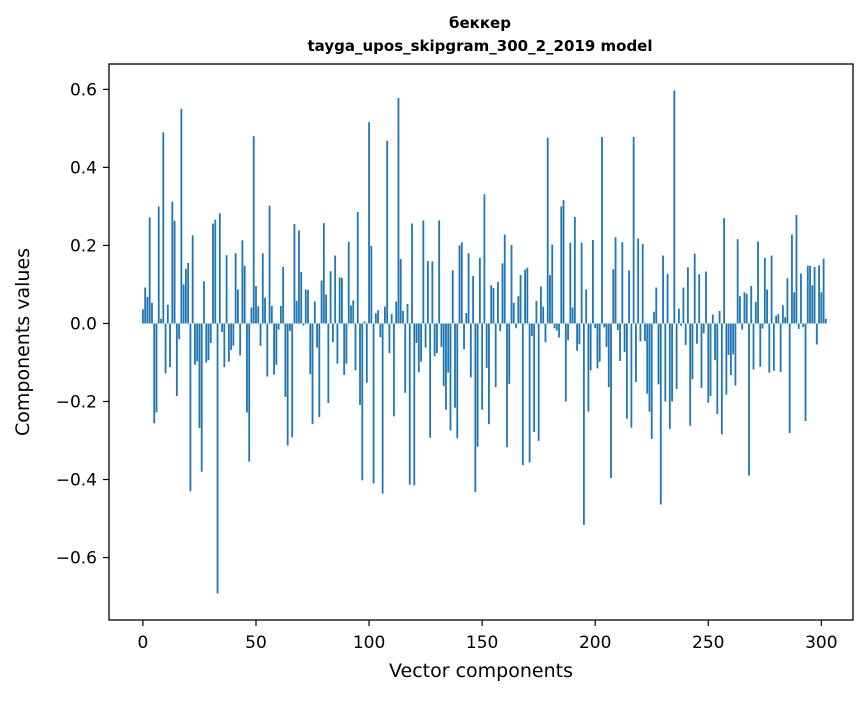  I want to click on y-axis-ticks: −0.6 −0.4 −0.2 0.0 0.2 0.4 0.6, so click(82, 324).